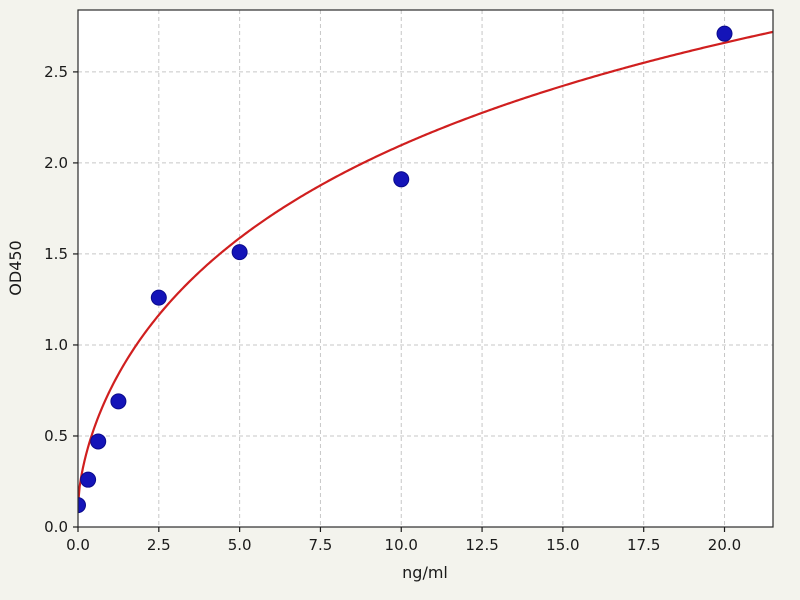 The image size is (800, 600). I want to click on x-tick-label: 15.0, so click(562, 545).